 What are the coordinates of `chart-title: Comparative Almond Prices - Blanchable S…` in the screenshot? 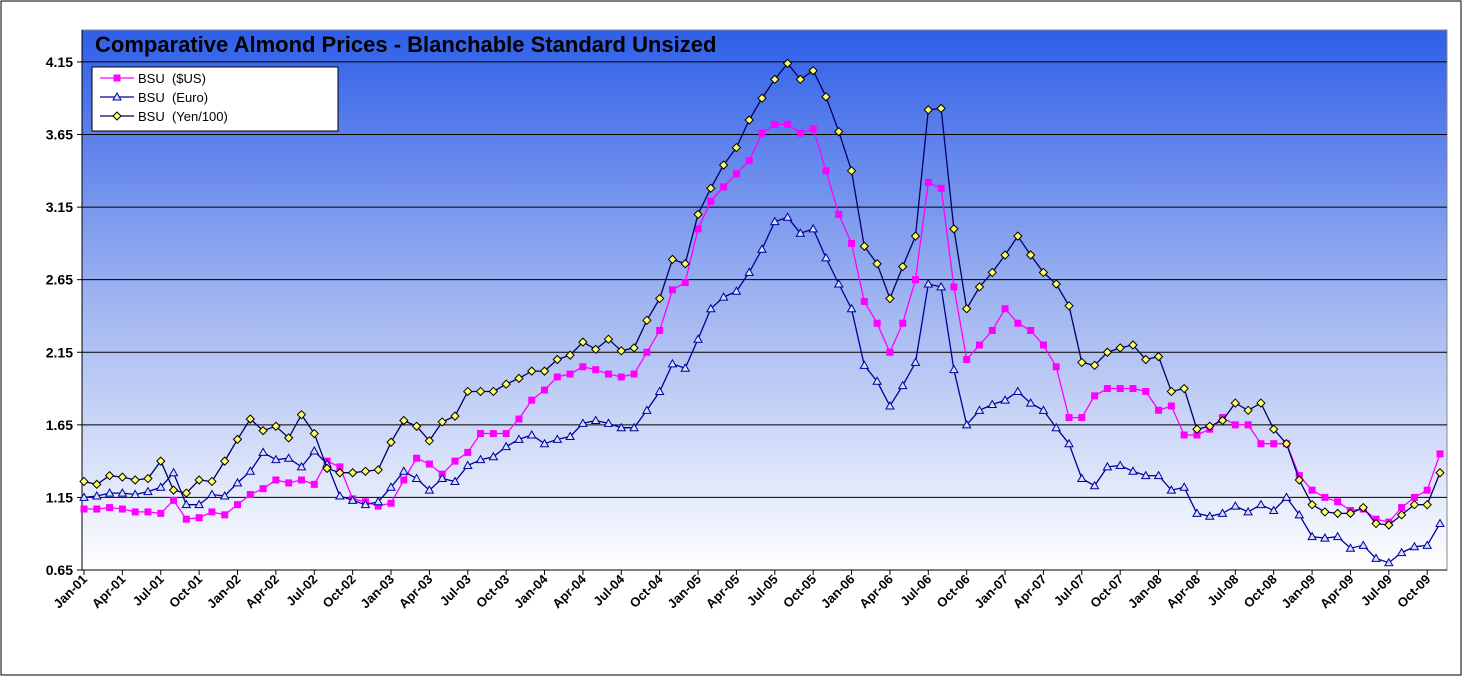 It's located at (405, 44).